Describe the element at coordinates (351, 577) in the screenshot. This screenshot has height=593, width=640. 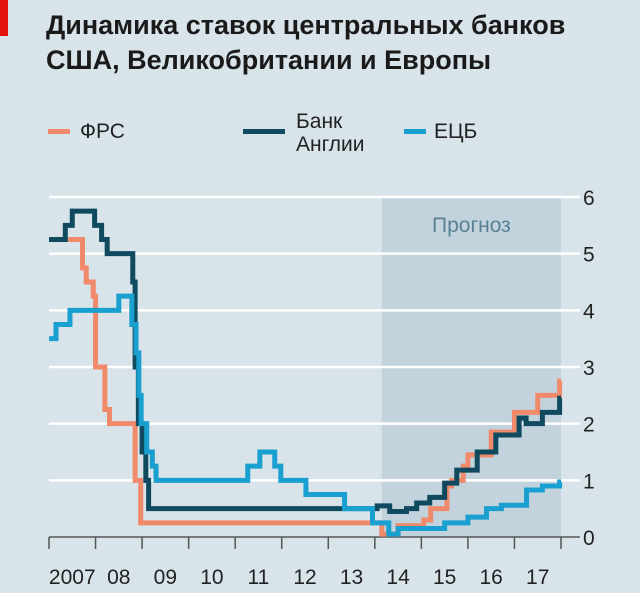
I see `x-tick-label: 13` at that location.